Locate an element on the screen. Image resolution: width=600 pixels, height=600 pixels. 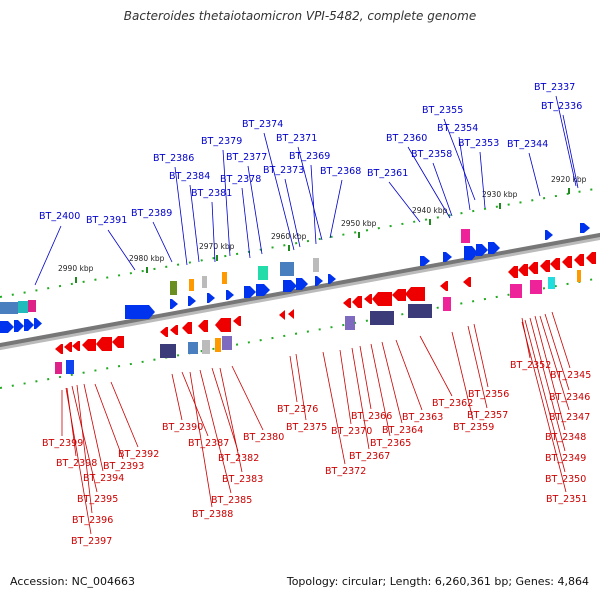
forward-gene-label: BT_2353 is located at coordinates (478, 143).